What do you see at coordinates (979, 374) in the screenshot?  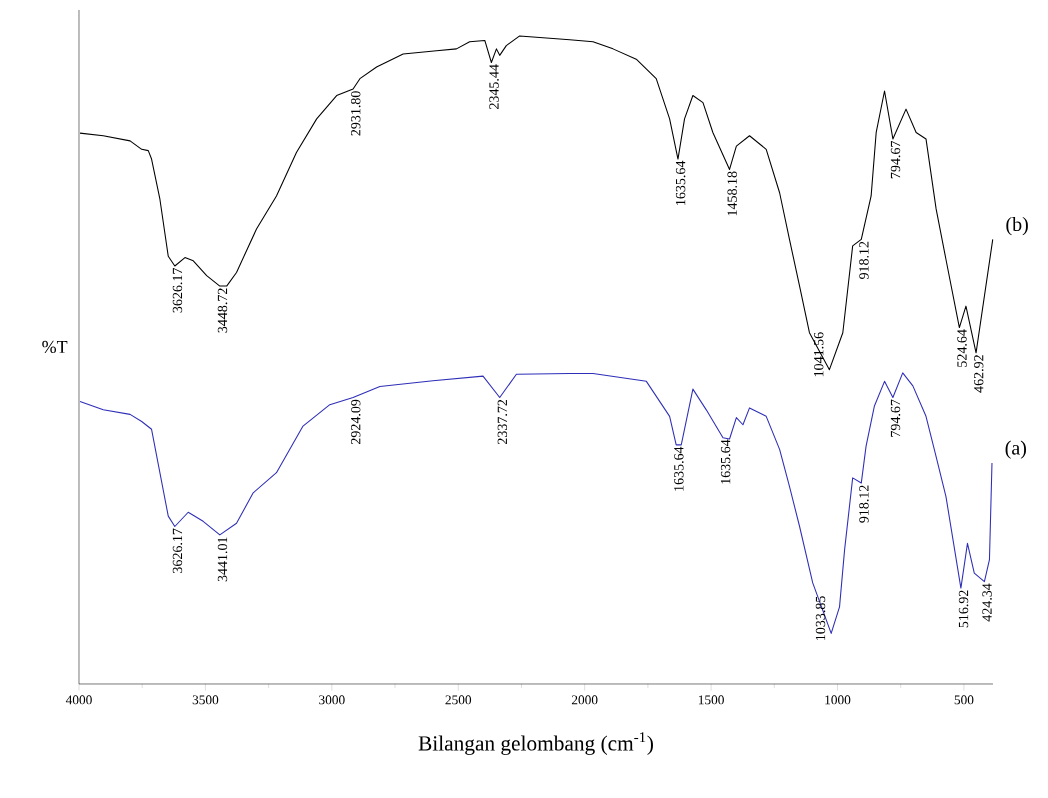 I see `annotation: 462.92` at bounding box center [979, 374].